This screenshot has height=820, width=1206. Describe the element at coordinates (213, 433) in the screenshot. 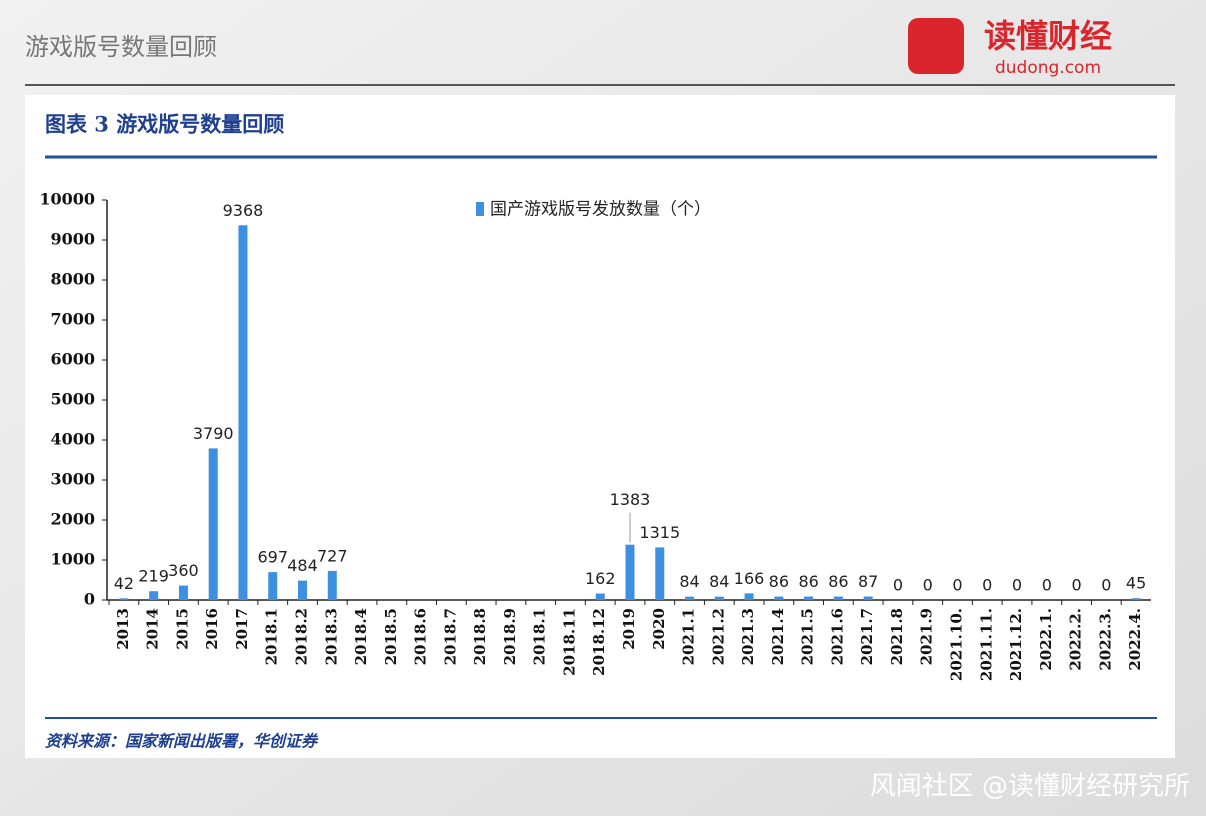

I see `value-label: 3790` at that location.